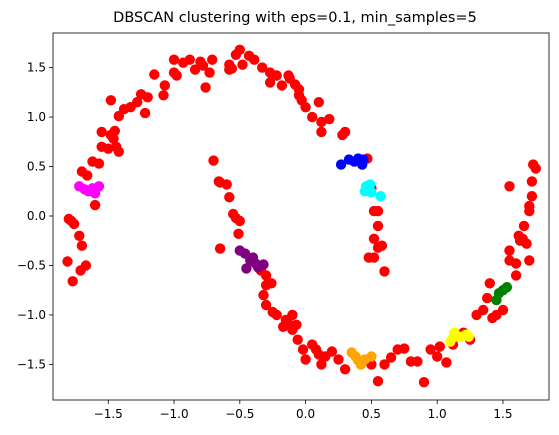 The width and height of the screenshot is (559, 435). I want to click on x-tick-label: 1.0, so click(437, 414).